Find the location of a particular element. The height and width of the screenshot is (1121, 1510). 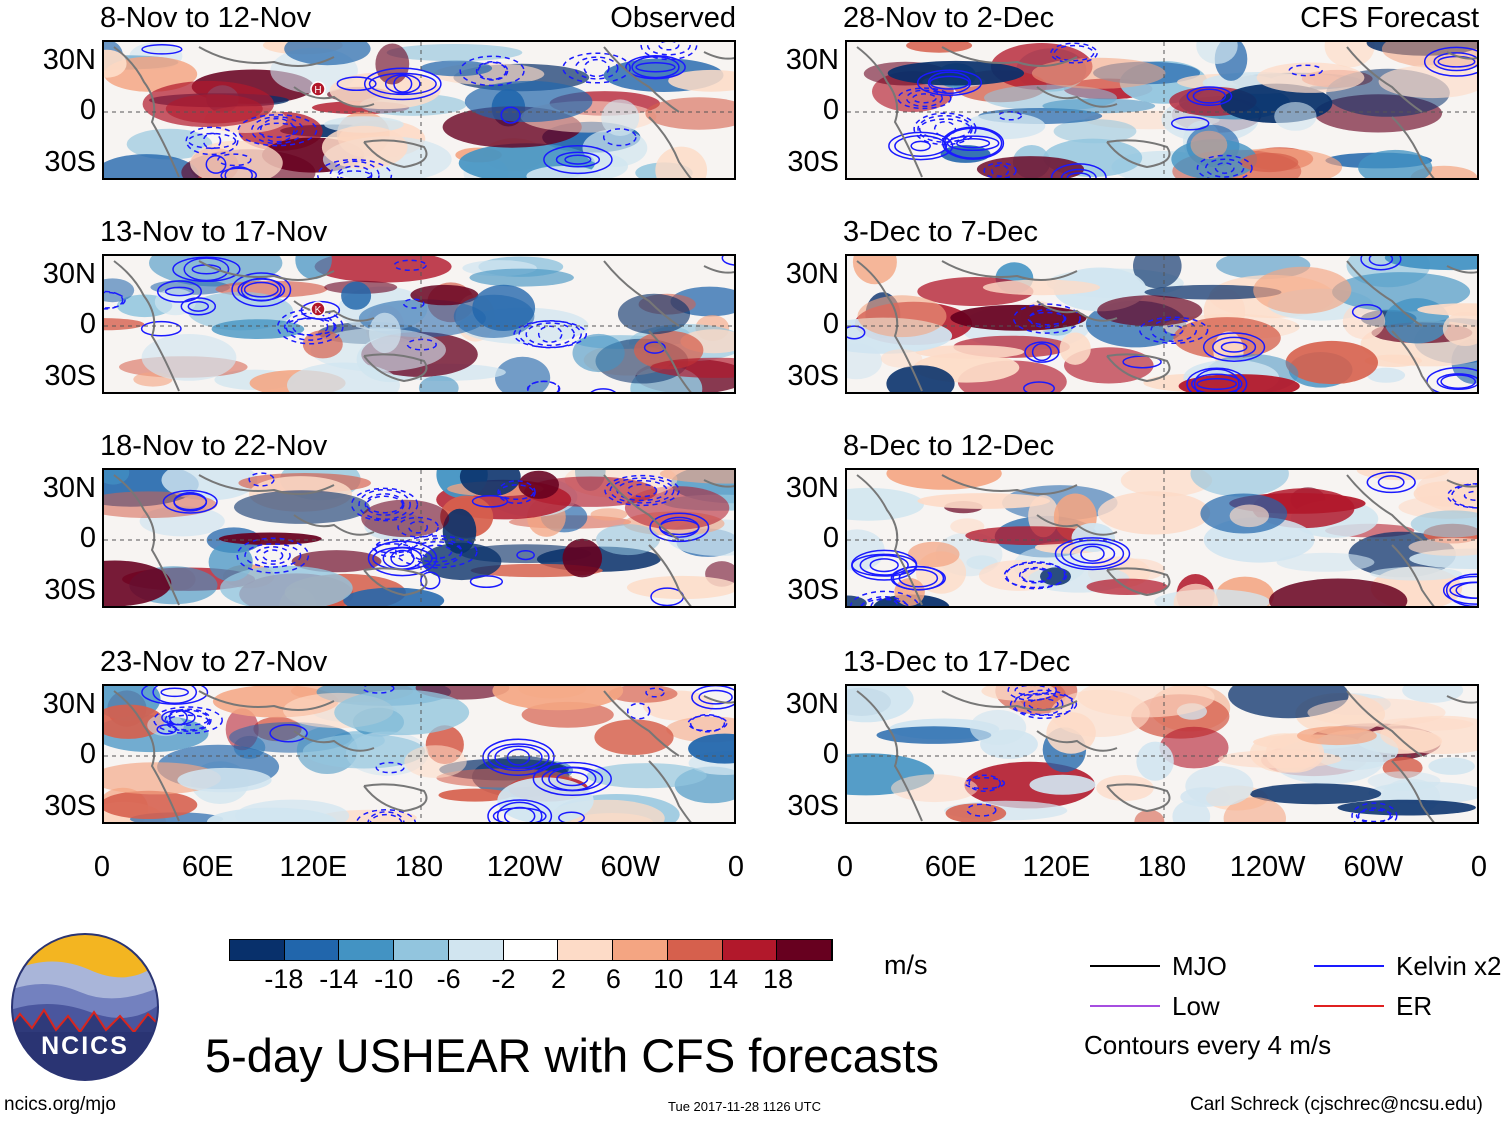

colorbar-tick-label: 6 is located at coordinates (613, 979).